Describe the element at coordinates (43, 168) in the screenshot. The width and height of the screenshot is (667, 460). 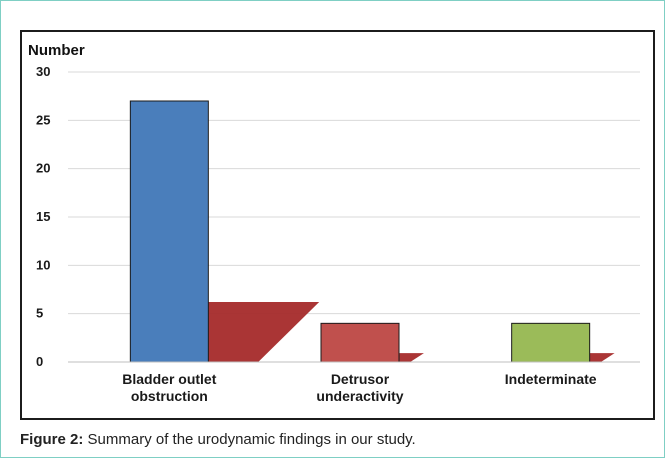
I see `y-tick-label: 20` at that location.